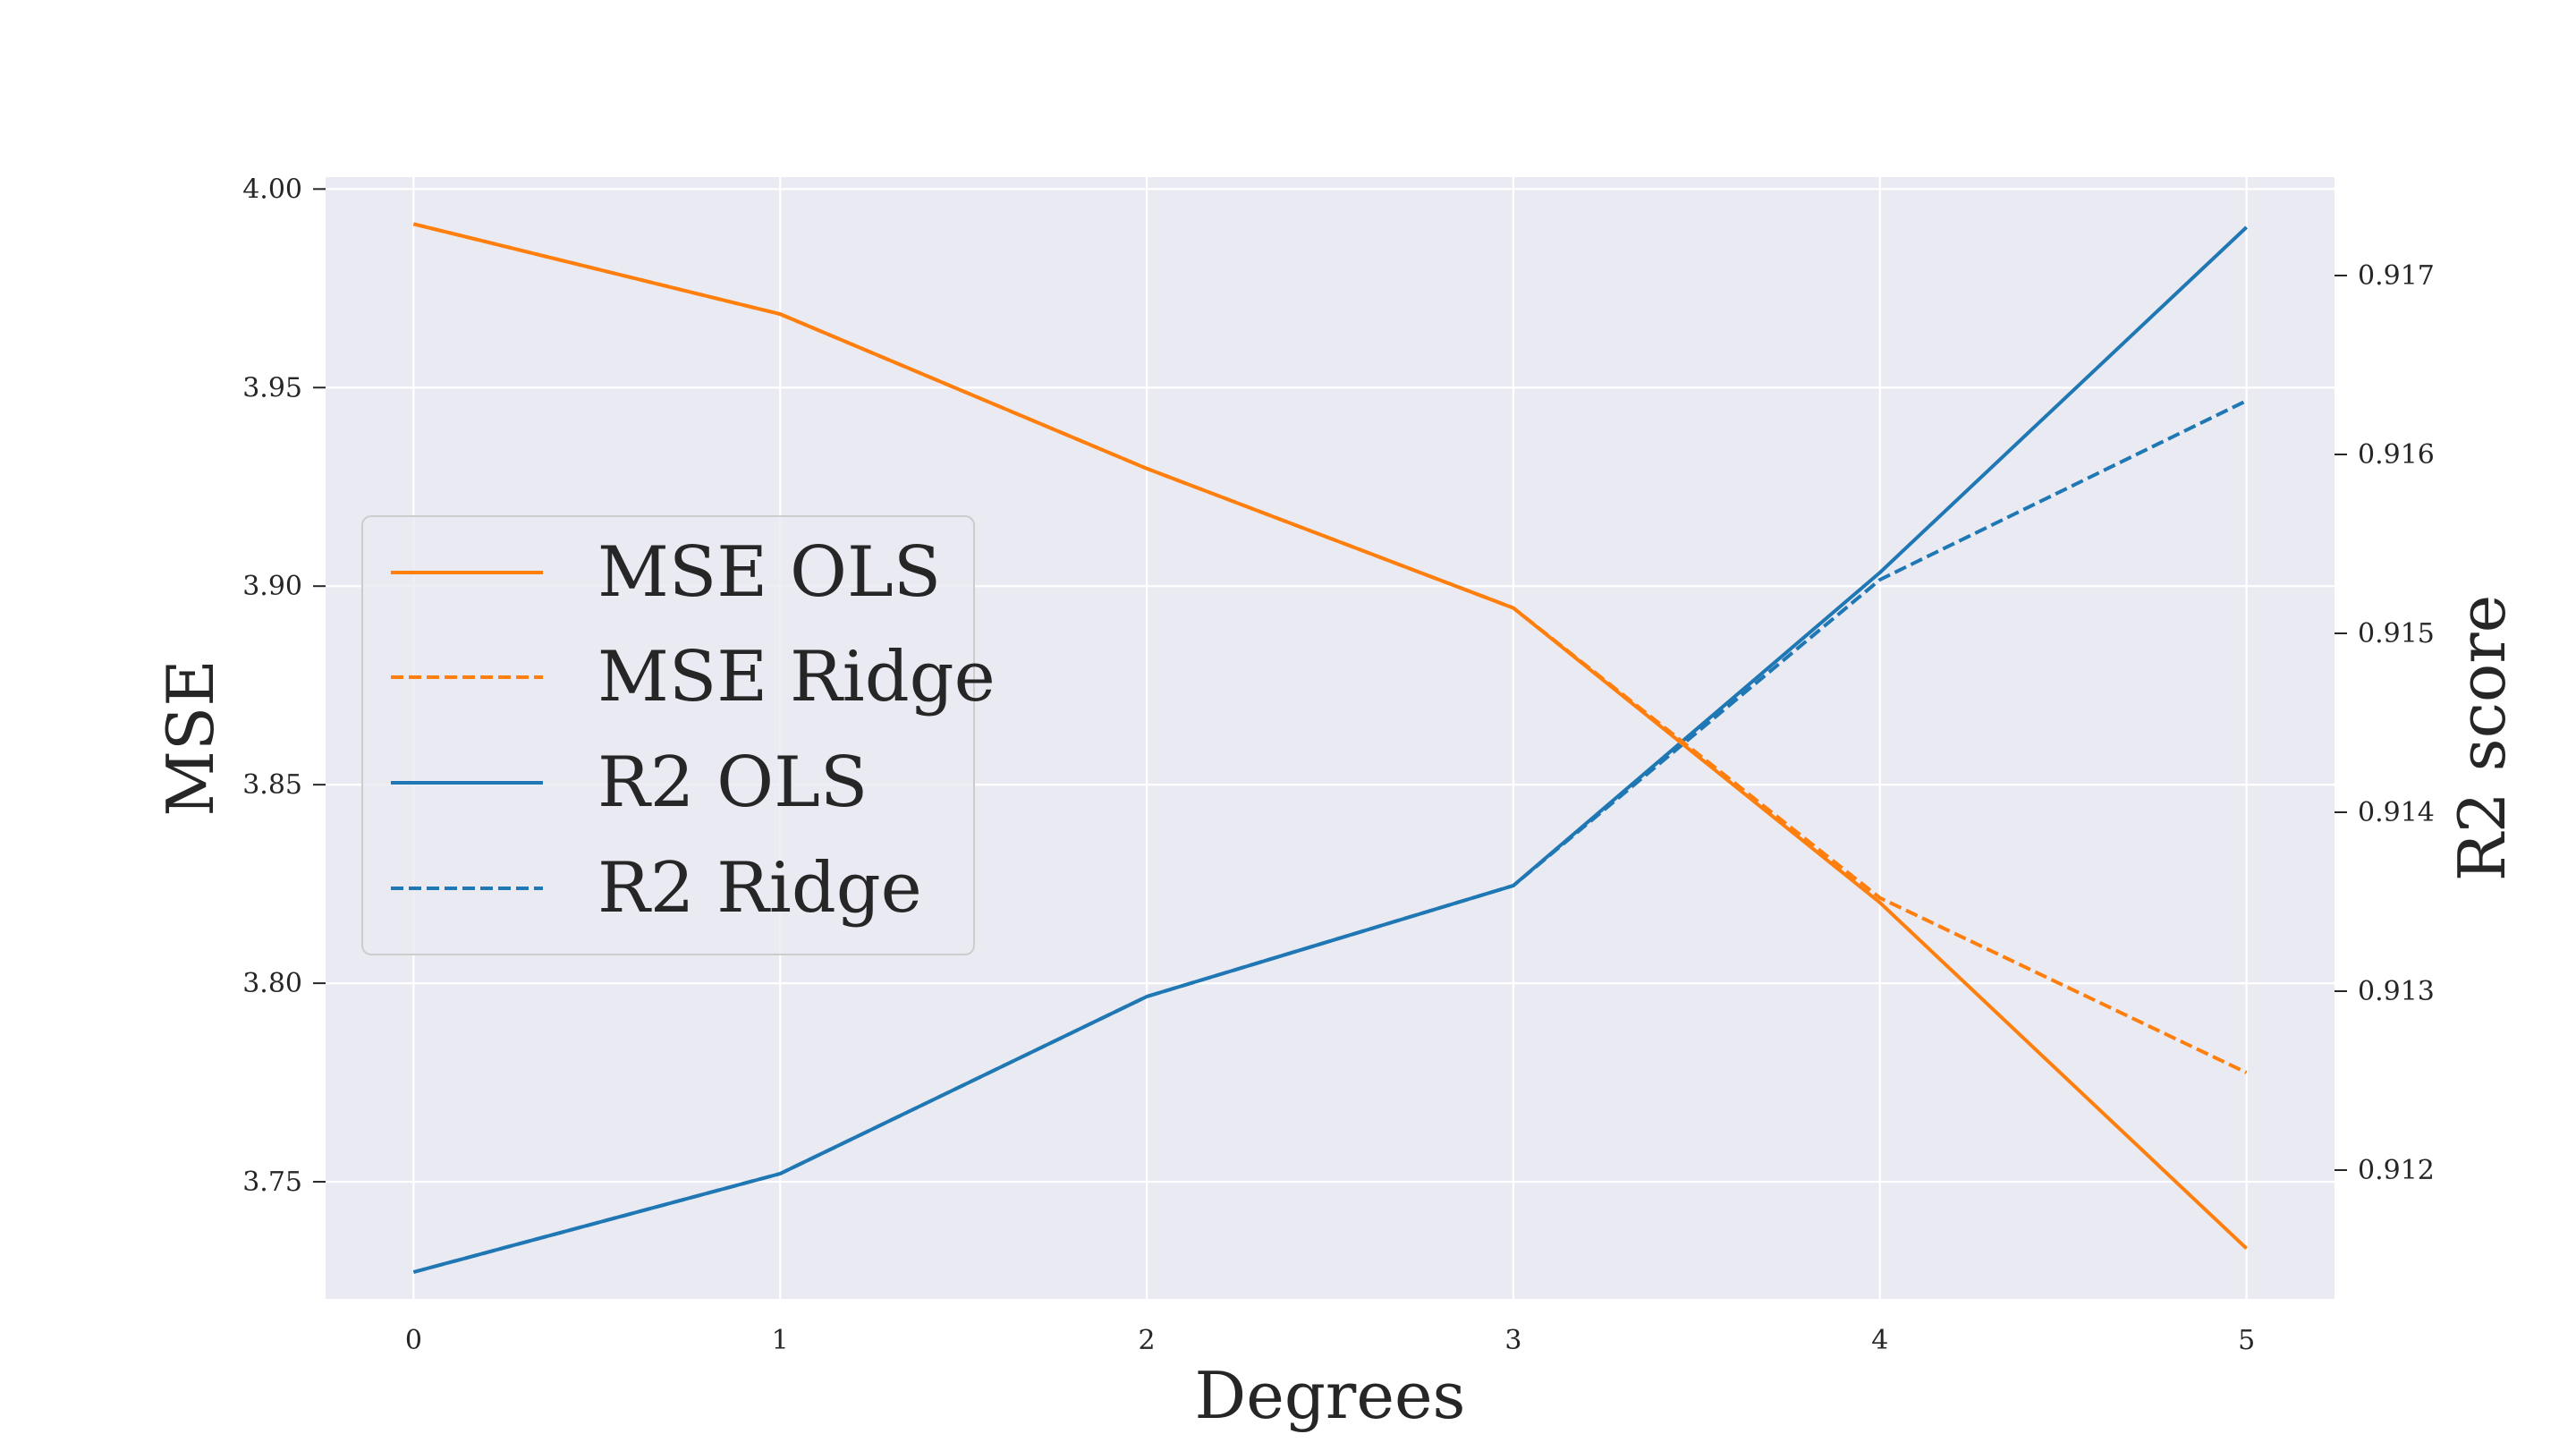 Image resolution: width=2576 pixels, height=1451 pixels. What do you see at coordinates (1512, 1340) in the screenshot?
I see `x-tick-label: 3` at bounding box center [1512, 1340].